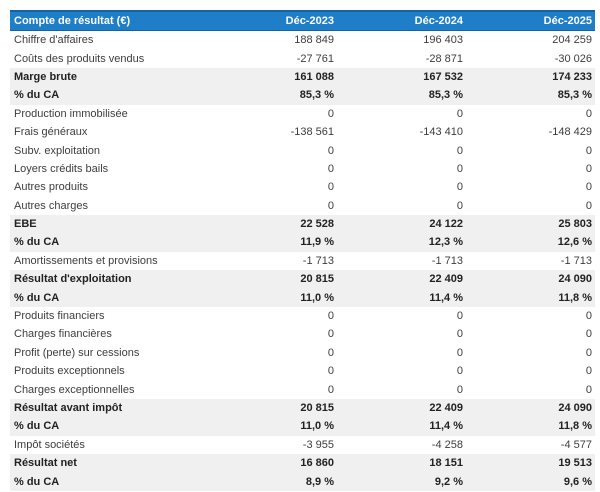 Image resolution: width=600 pixels, height=492 pixels. What do you see at coordinates (109, 279) in the screenshot?
I see `row-label: Résultat d'exploitation` at bounding box center [109, 279].